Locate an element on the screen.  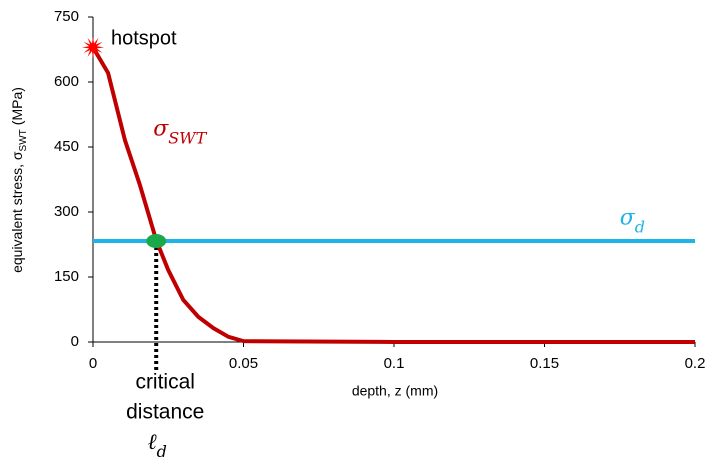
y-label-sub: SWT is located at coordinates (23, 140).